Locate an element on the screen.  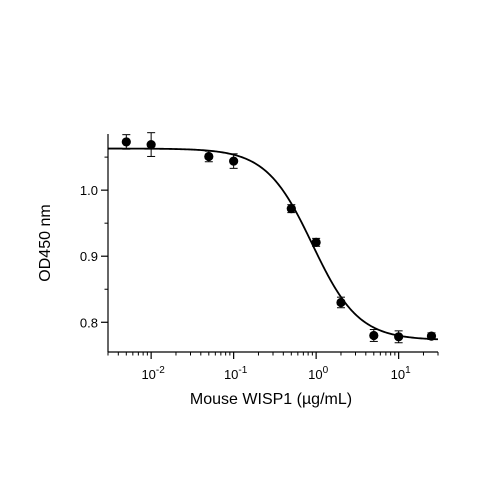
y-ticks: 0.8 0.9 1.0 is located at coordinates (94, 243).